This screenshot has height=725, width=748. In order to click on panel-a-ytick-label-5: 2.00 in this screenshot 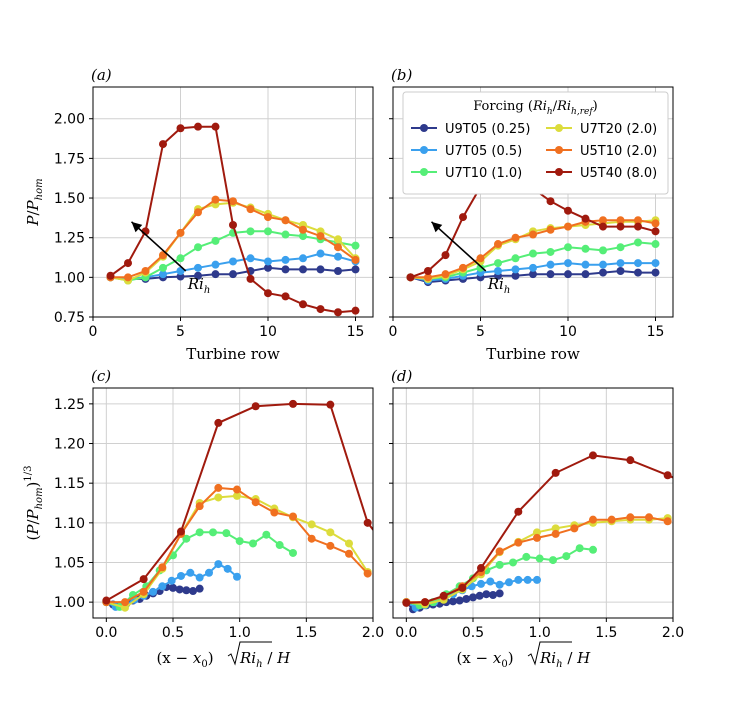, I will do `click(69, 120)`.